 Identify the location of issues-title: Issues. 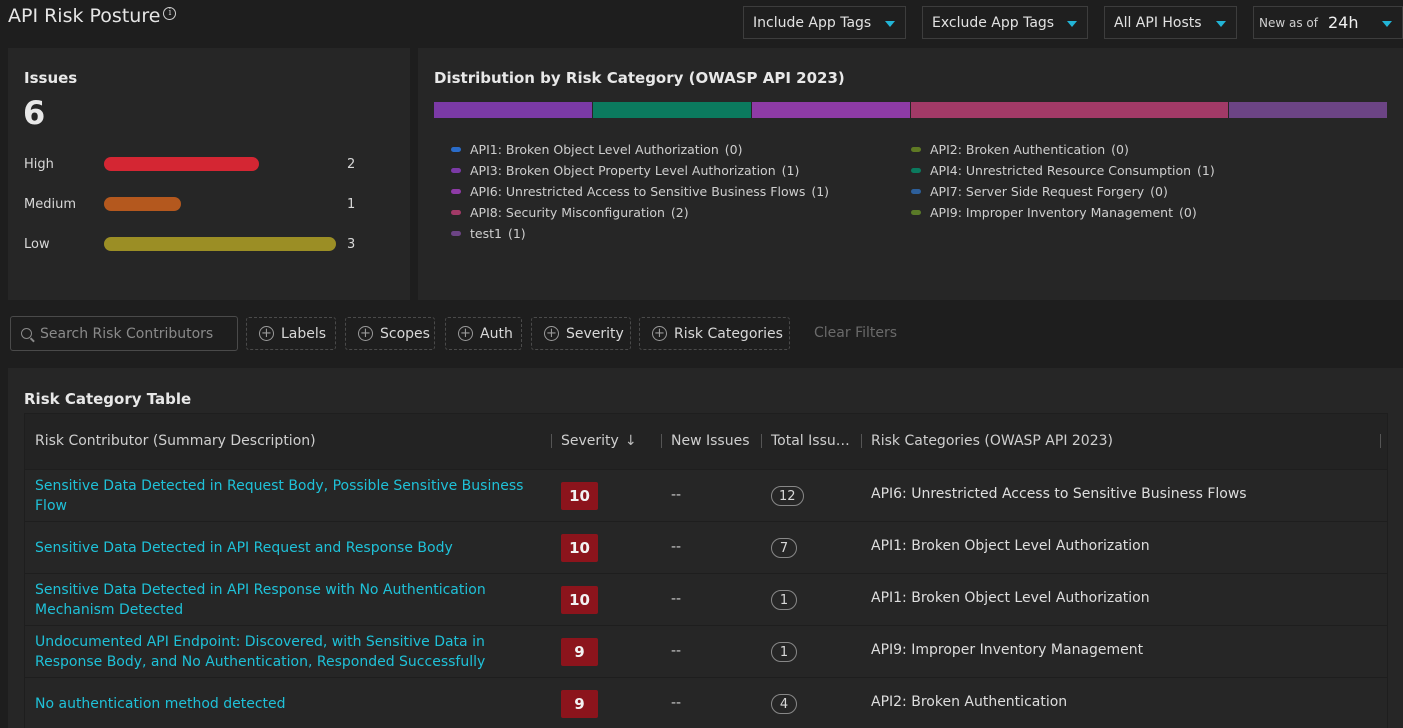
(51, 78).